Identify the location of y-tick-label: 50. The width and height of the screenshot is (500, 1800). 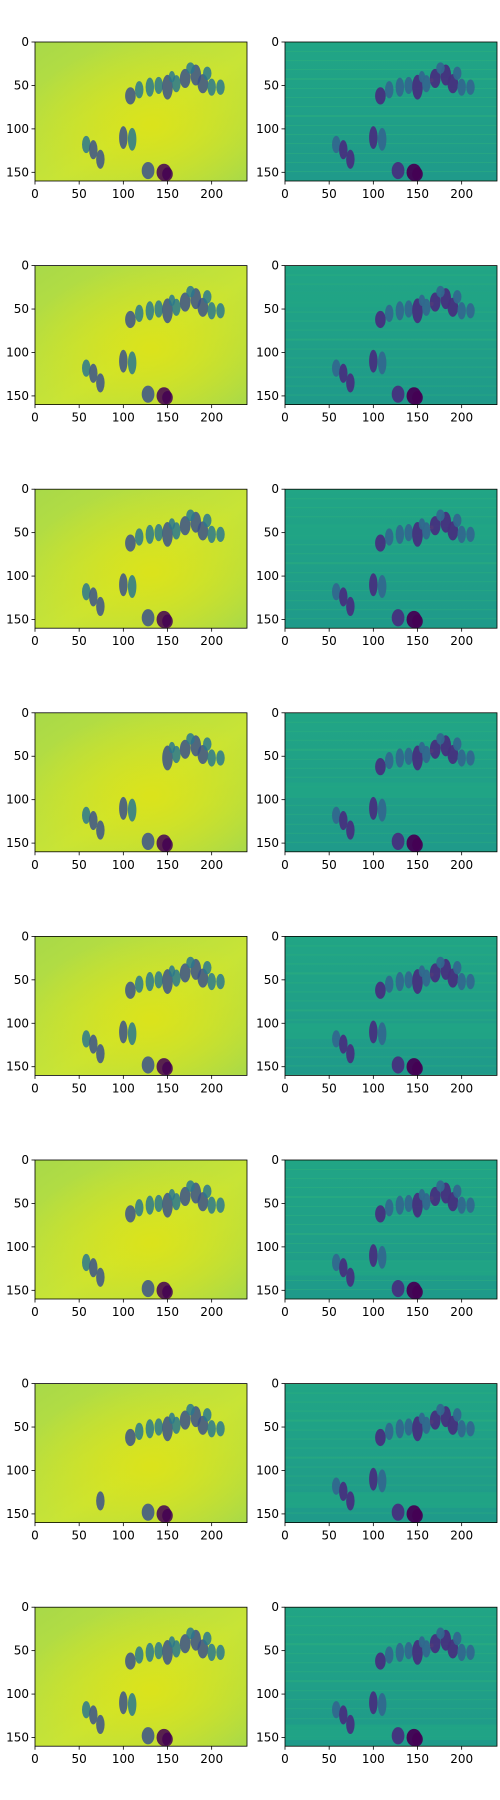
(271, 1203).